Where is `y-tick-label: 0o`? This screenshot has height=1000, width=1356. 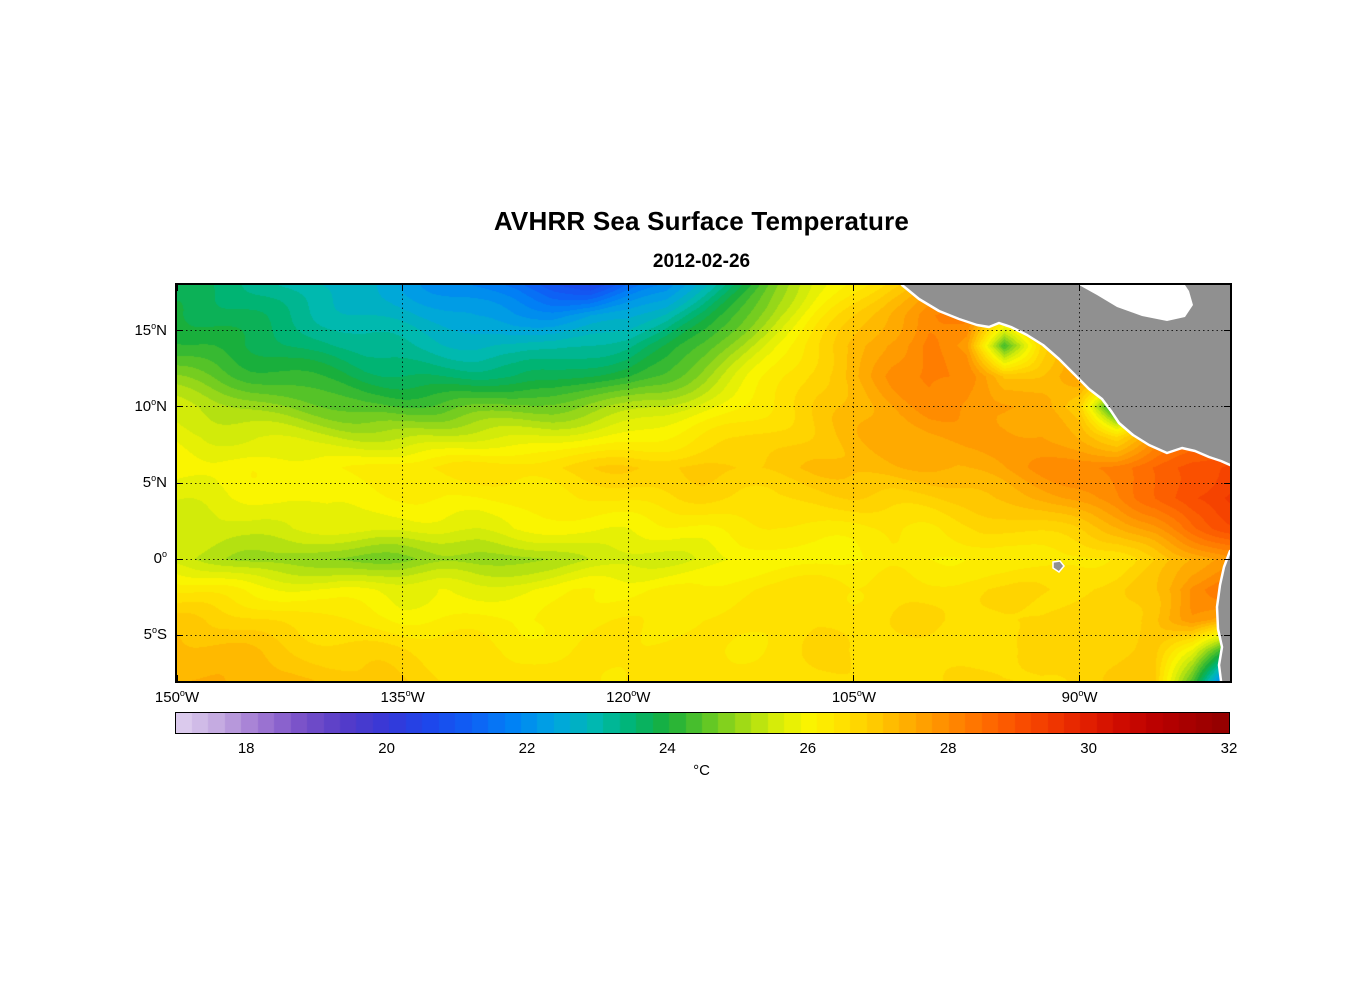 y-tick-label: 0o is located at coordinates (160, 558).